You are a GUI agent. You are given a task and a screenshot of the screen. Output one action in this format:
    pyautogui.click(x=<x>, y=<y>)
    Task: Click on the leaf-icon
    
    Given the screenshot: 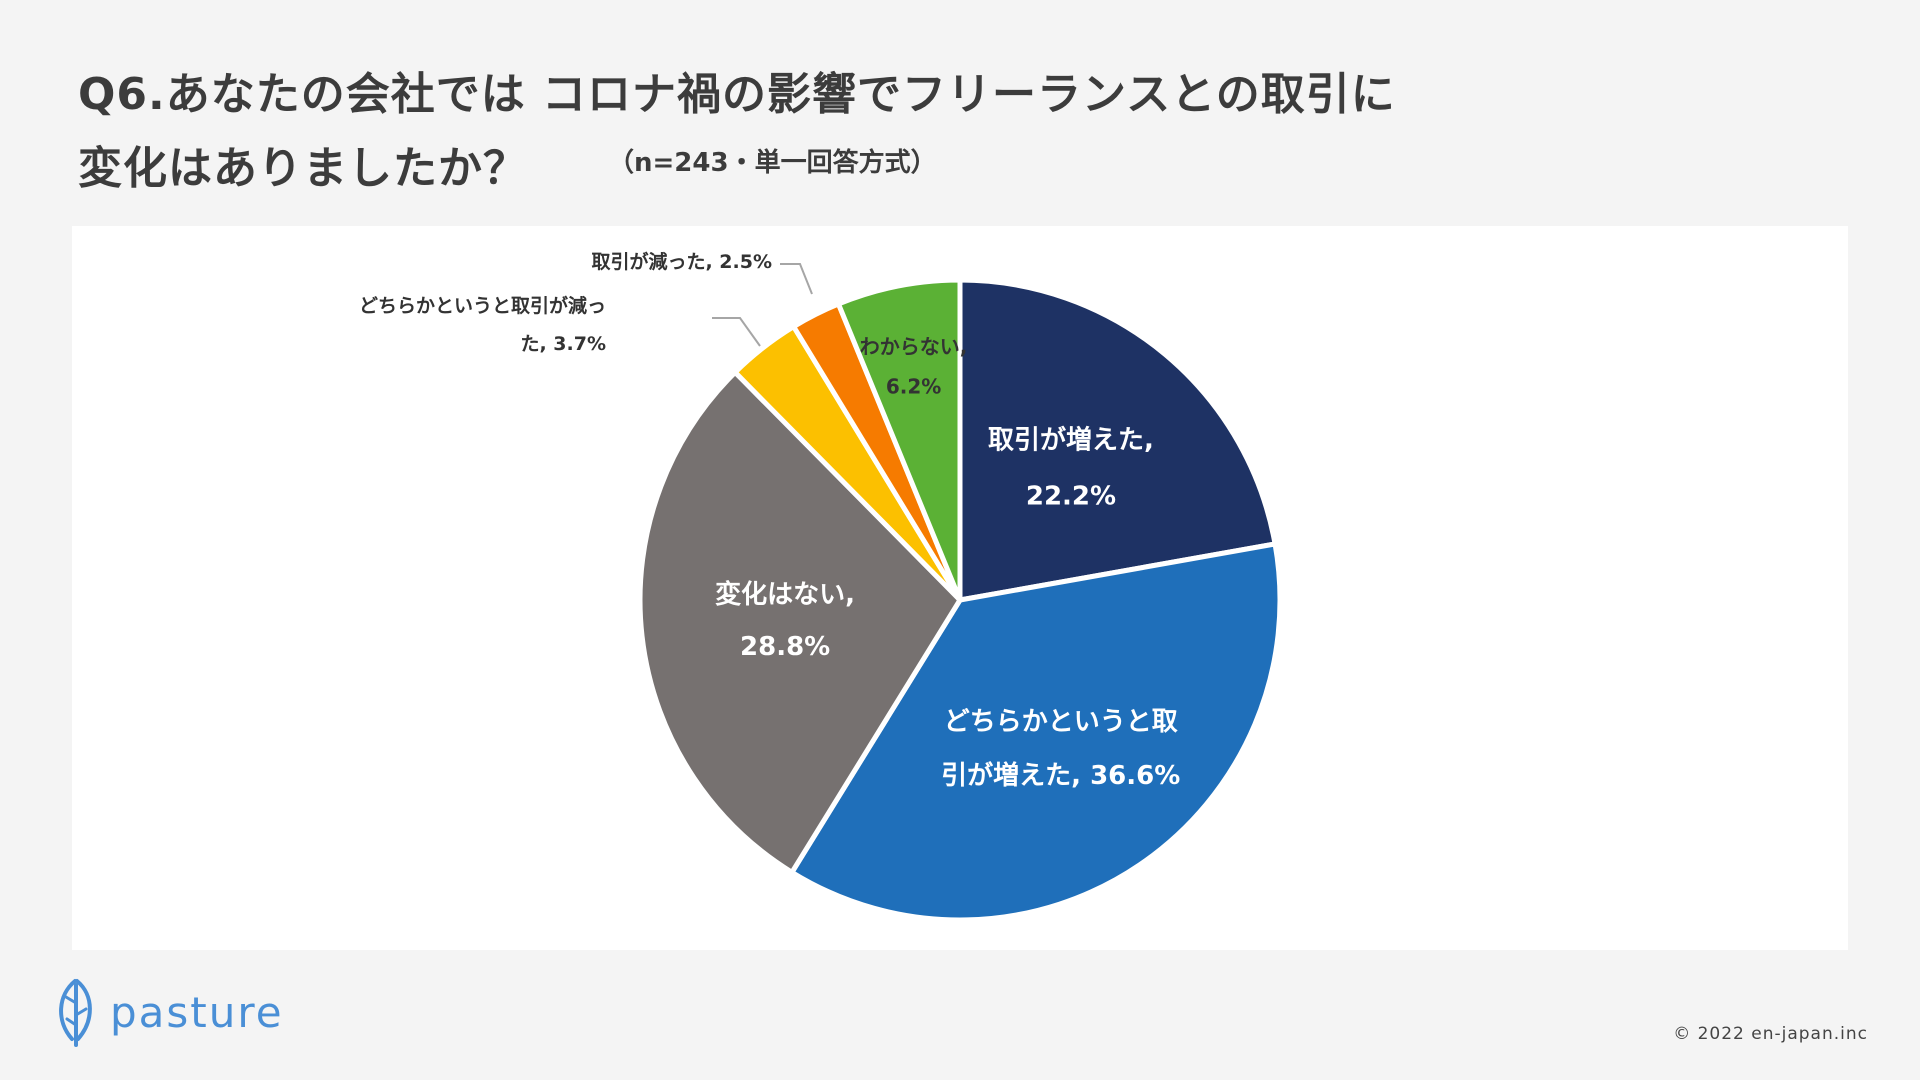 What is the action you would take?
    pyautogui.click(x=75, y=1013)
    